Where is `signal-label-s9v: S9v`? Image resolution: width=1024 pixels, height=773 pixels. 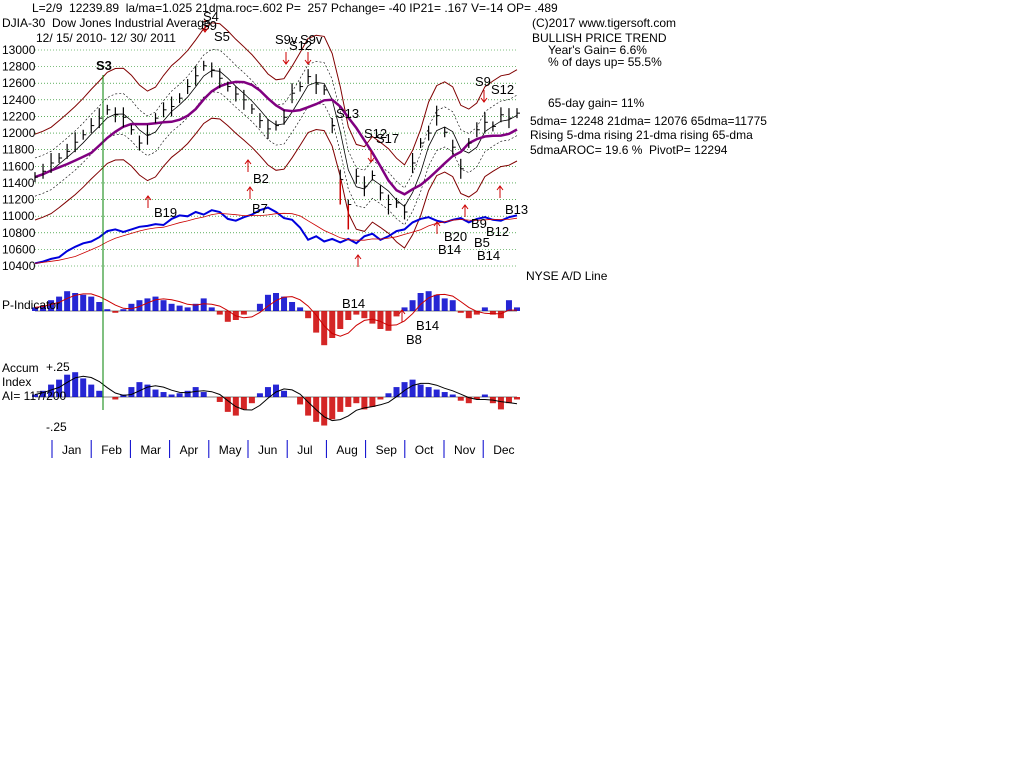 signal-label-s9v: S9v is located at coordinates (311, 39).